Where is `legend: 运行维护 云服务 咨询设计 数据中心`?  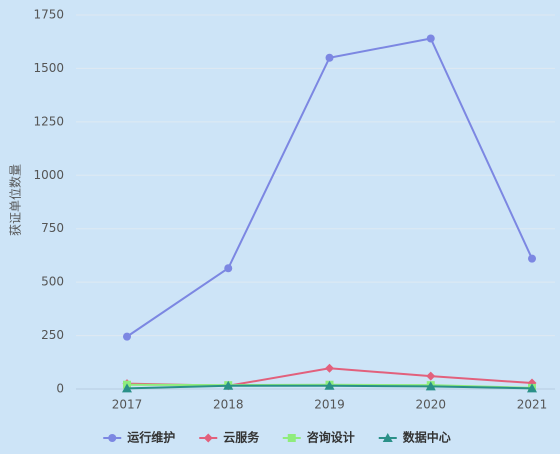 legend: 运行维护 云服务 咨询设计 数据中心 is located at coordinates (277, 437).